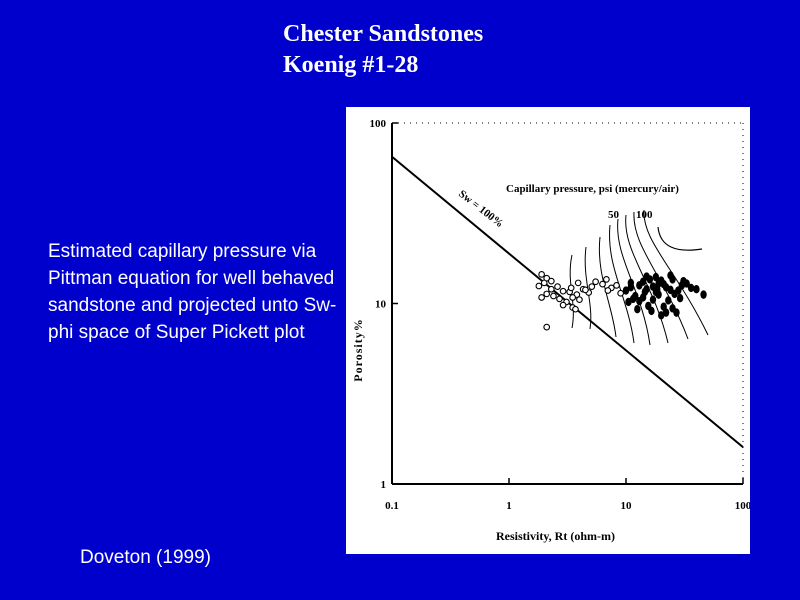 This screenshot has height=600, width=800. What do you see at coordinates (592, 189) in the screenshot?
I see `capillary-pressure-label: Capillary pressure, psi (mercury/air)` at bounding box center [592, 189].